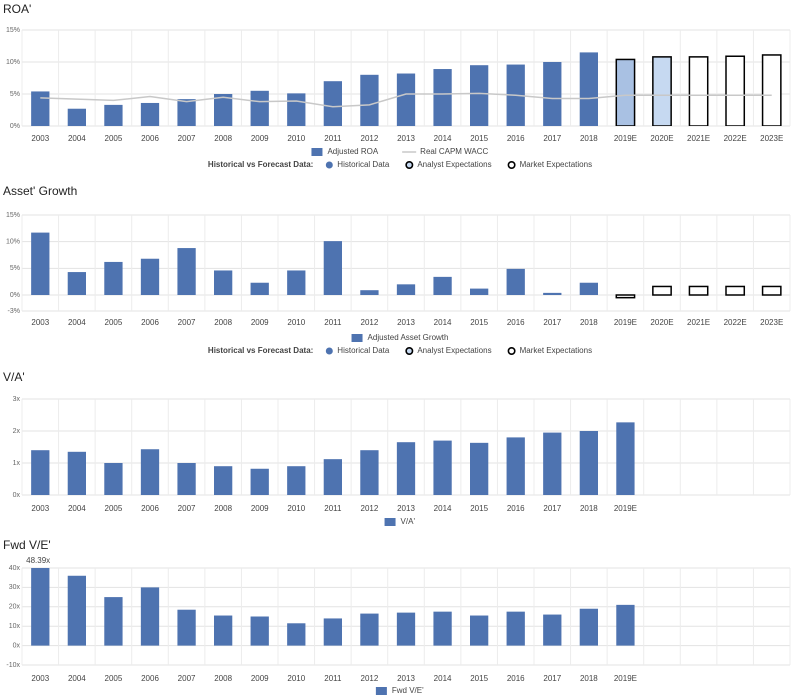 The image size is (800, 700). I want to click on y-tick-label: 3x, so click(17, 399).